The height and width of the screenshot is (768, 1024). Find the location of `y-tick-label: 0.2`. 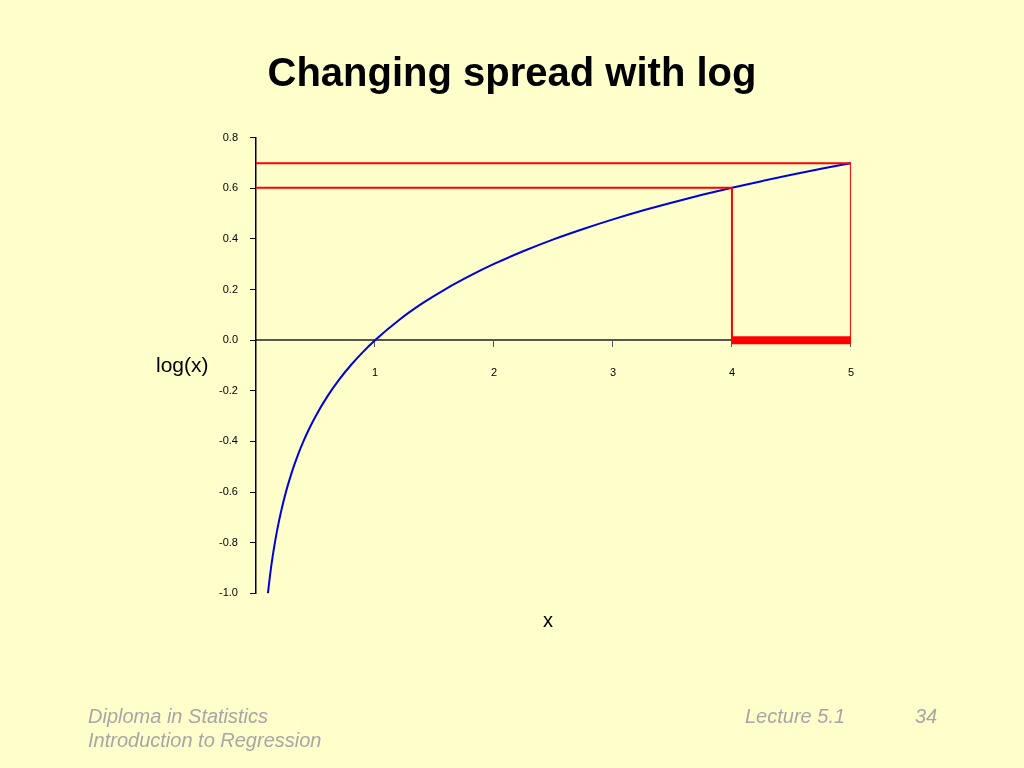

y-tick-label: 0.2 is located at coordinates (230, 288).